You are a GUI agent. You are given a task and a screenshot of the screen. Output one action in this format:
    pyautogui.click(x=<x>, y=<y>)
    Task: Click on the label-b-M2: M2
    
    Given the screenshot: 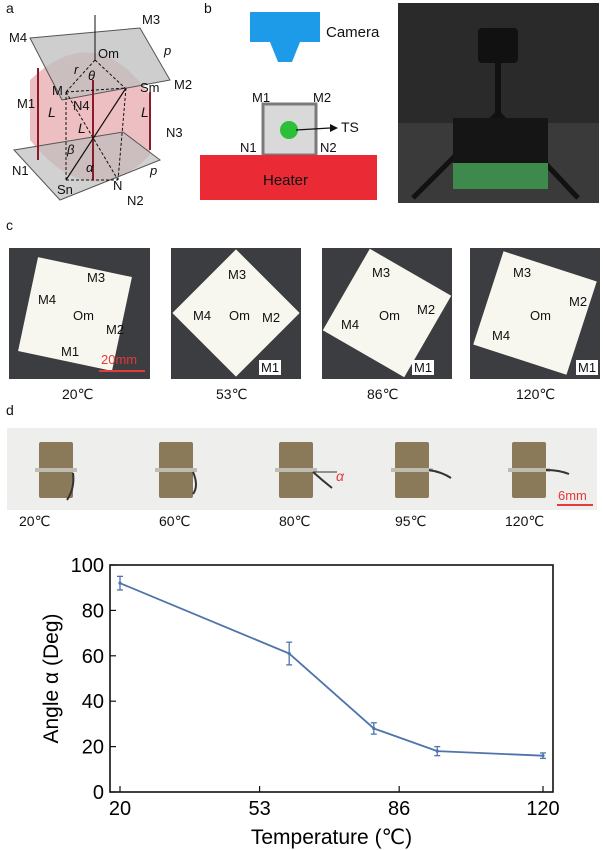 What is the action you would take?
    pyautogui.click(x=322, y=97)
    